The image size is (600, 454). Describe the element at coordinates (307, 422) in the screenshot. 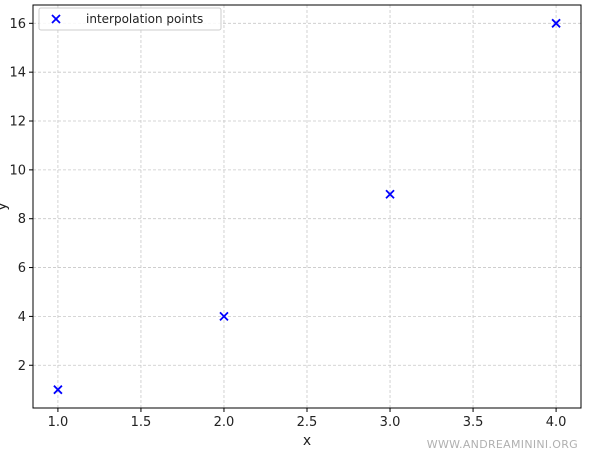

I see `x-tick-label: 2.5` at that location.